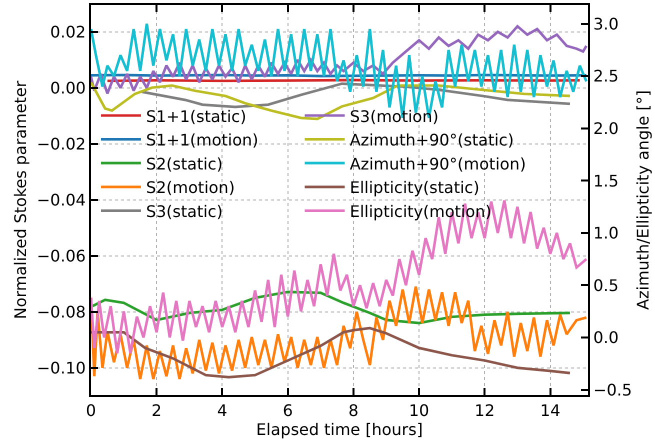 This screenshot has width=655, height=445. What do you see at coordinates (184, 211) in the screenshot?
I see `legend-label: S3(static)` at bounding box center [184, 211].